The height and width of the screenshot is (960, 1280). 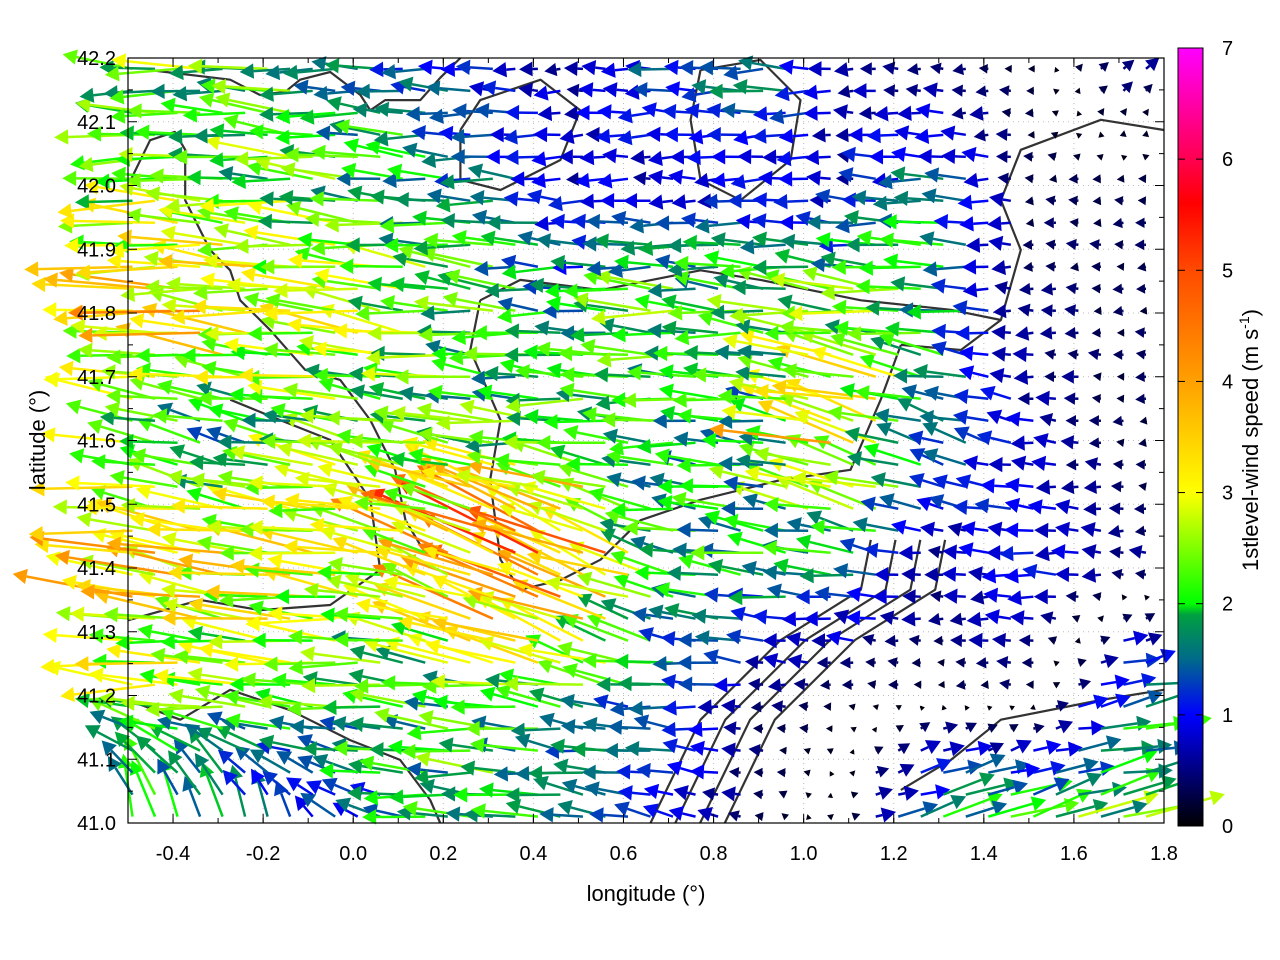 What do you see at coordinates (96, 633) in the screenshot?
I see `y-tick-label: 41.3` at bounding box center [96, 633].